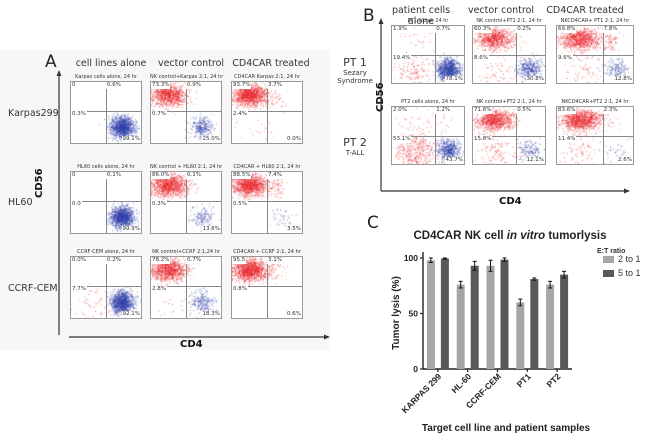 This screenshot has height=440, width=650. Describe the element at coordinates (625, 160) in the screenshot. I see `quadrant-lr-value: 2.6%` at that location.